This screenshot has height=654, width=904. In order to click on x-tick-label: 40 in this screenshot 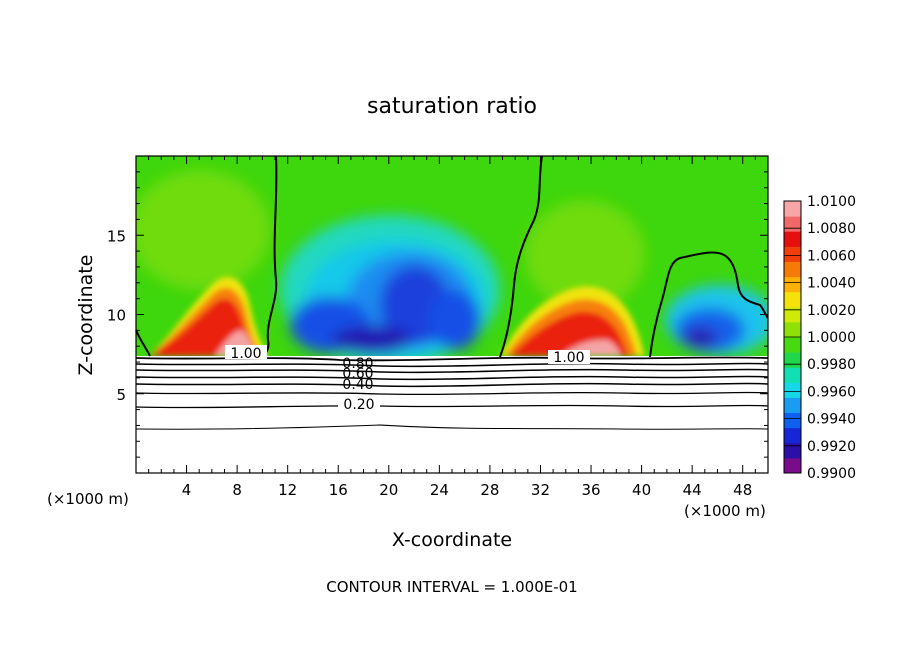, I will do `click(641, 490)`.